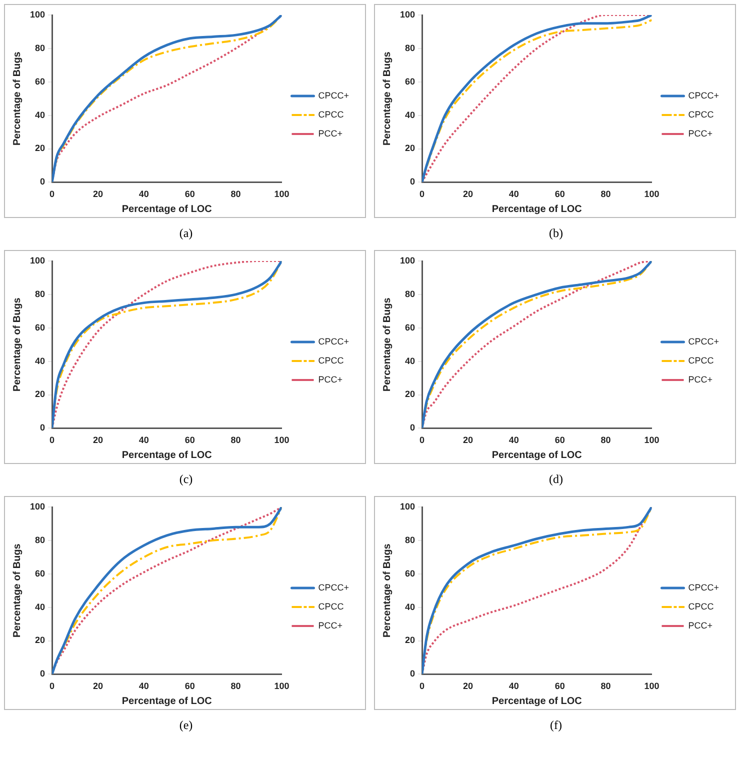 This screenshot has height=758, width=741. What do you see at coordinates (186, 479) in the screenshot?
I see `text: (c)` at bounding box center [186, 479].